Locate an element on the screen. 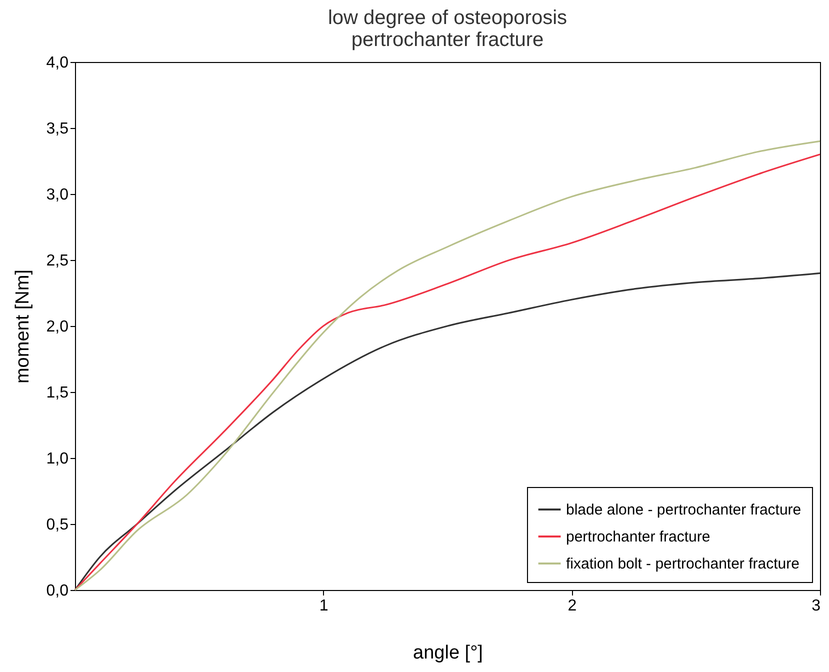 The width and height of the screenshot is (829, 672). x-tick-label: 1 is located at coordinates (323, 606).